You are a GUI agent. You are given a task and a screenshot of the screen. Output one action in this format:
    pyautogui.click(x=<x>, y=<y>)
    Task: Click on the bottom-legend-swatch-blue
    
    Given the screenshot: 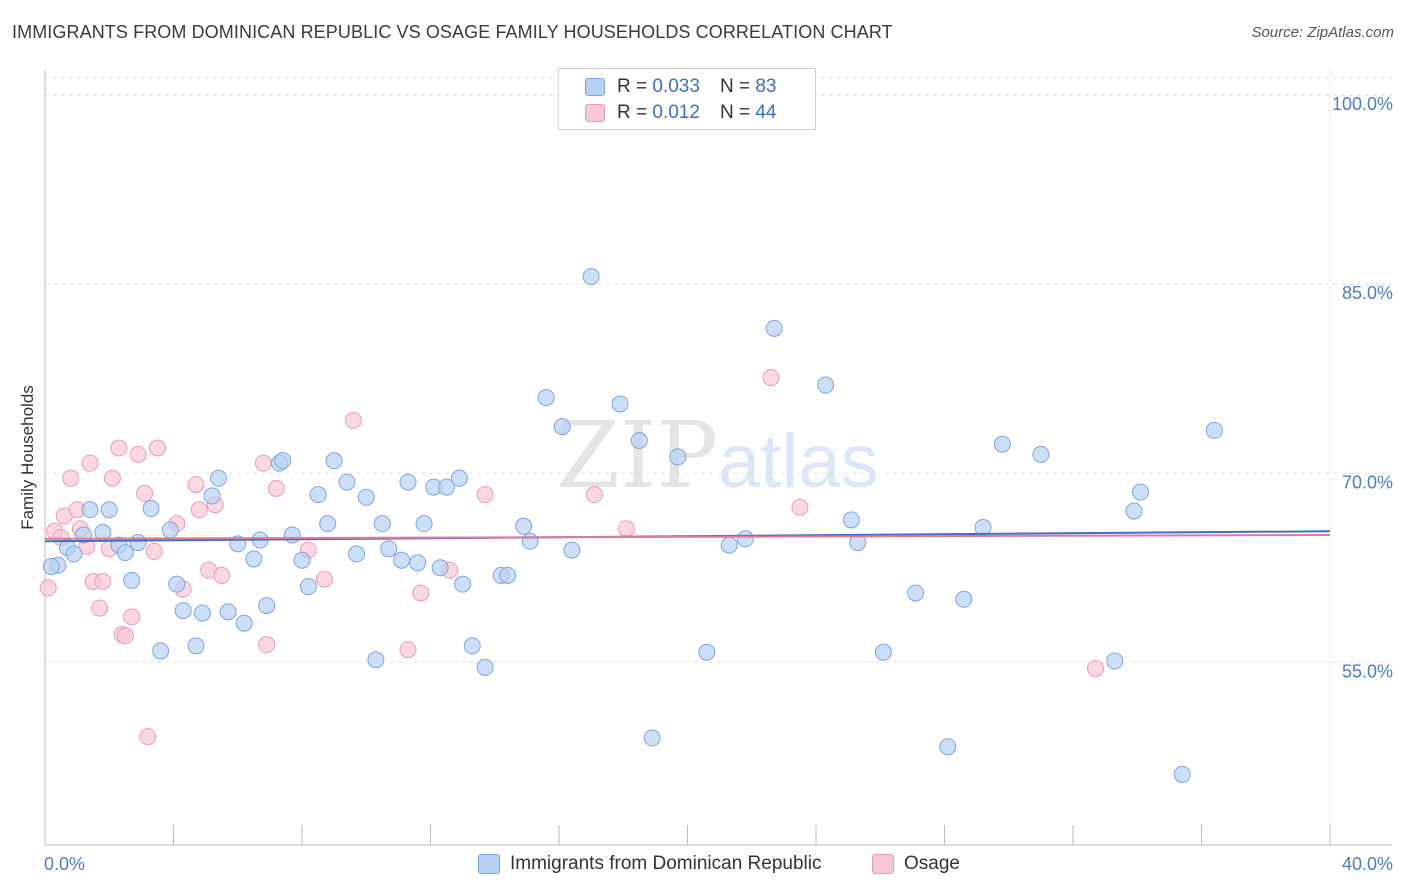 What is the action you would take?
    pyautogui.click(x=489, y=864)
    